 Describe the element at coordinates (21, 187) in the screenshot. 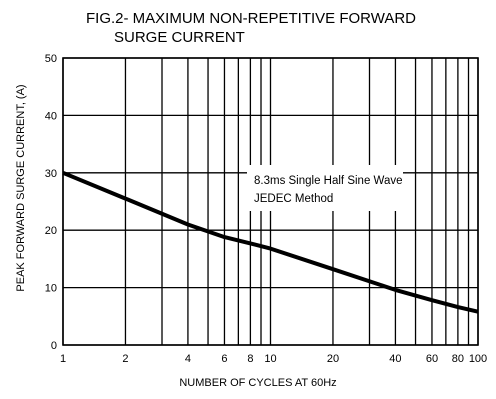

I see `y-axis-label: PEAK FORWARD SURGE CURRENT, (A)` at that location.